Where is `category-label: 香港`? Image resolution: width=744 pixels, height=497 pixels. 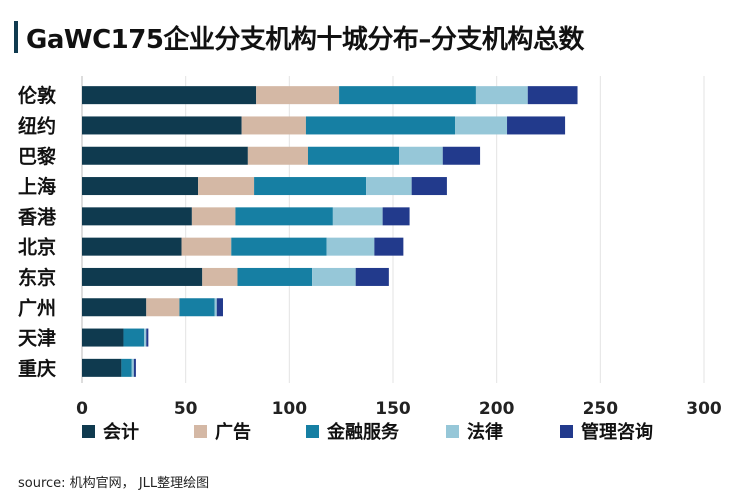 category-label: 香港 is located at coordinates (37, 217).